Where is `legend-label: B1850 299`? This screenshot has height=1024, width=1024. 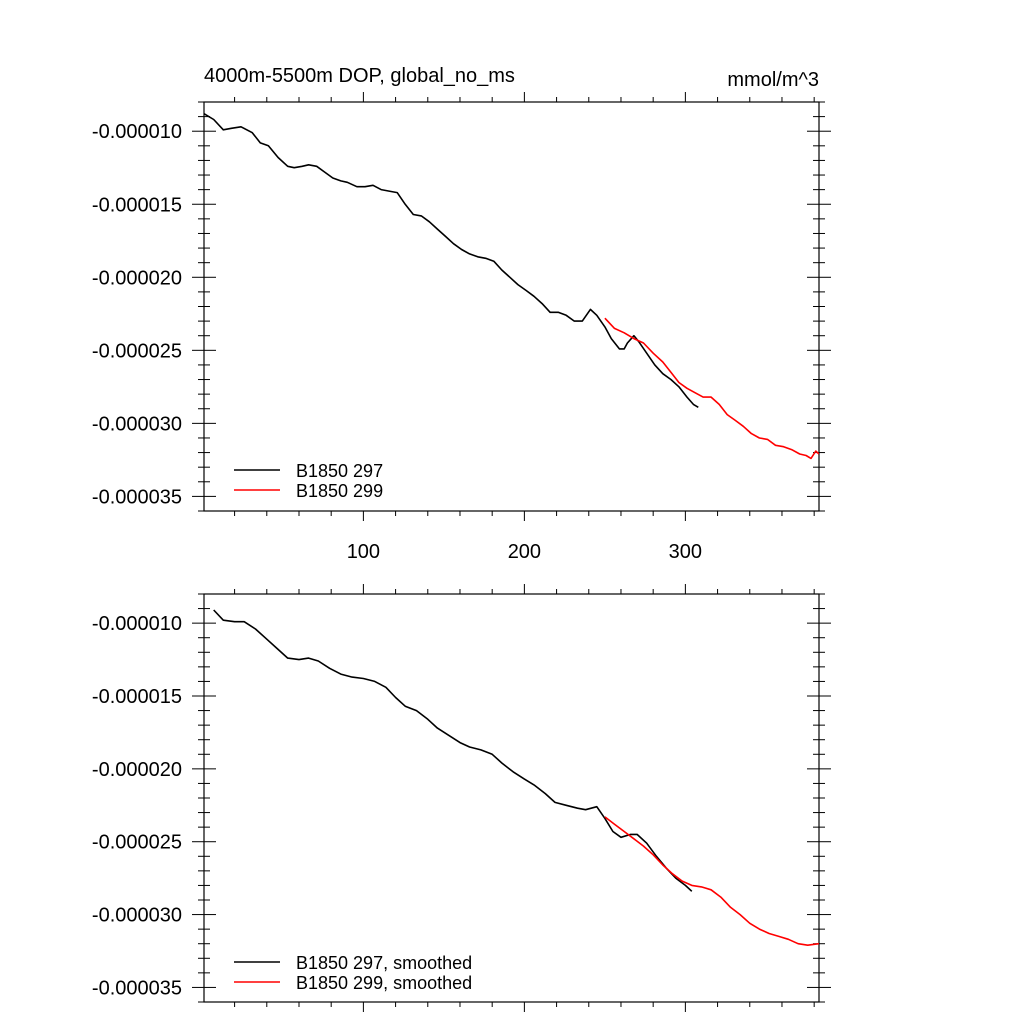 legend-label: B1850 299 is located at coordinates (339, 491).